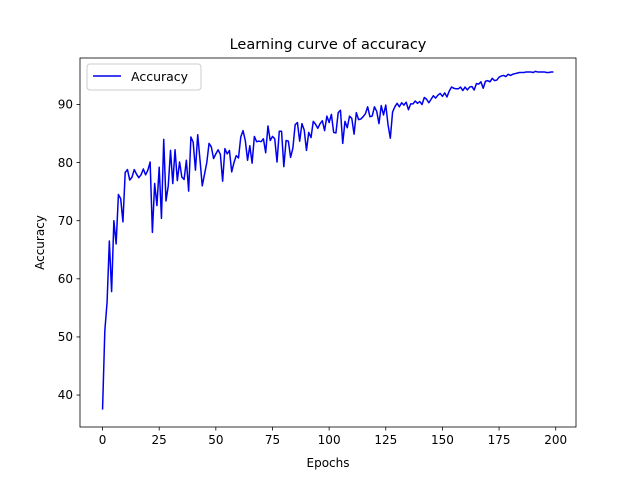  What do you see at coordinates (160, 76) in the screenshot?
I see `legend-label-accuracy: Accuracy` at bounding box center [160, 76].